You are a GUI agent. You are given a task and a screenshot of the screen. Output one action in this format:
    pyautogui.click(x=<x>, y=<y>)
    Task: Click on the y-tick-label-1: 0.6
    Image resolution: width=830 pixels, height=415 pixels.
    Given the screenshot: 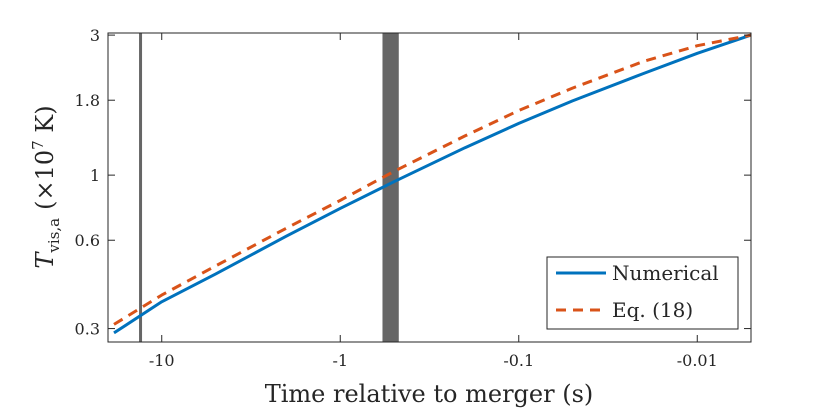 What is the action you would take?
    pyautogui.click(x=87, y=240)
    